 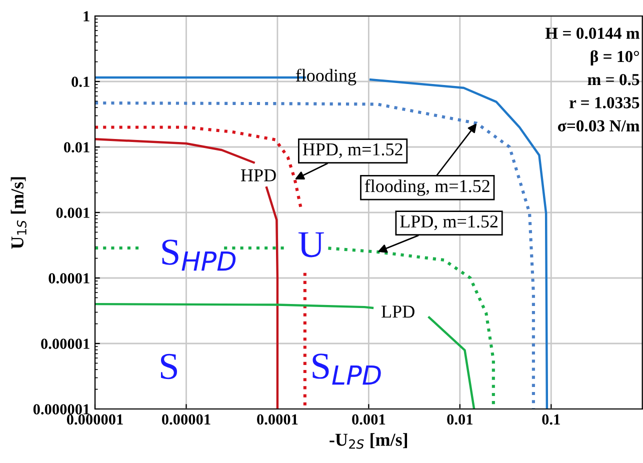 I want to click on y-tick-label: 0.000001, so click(x=61, y=409).